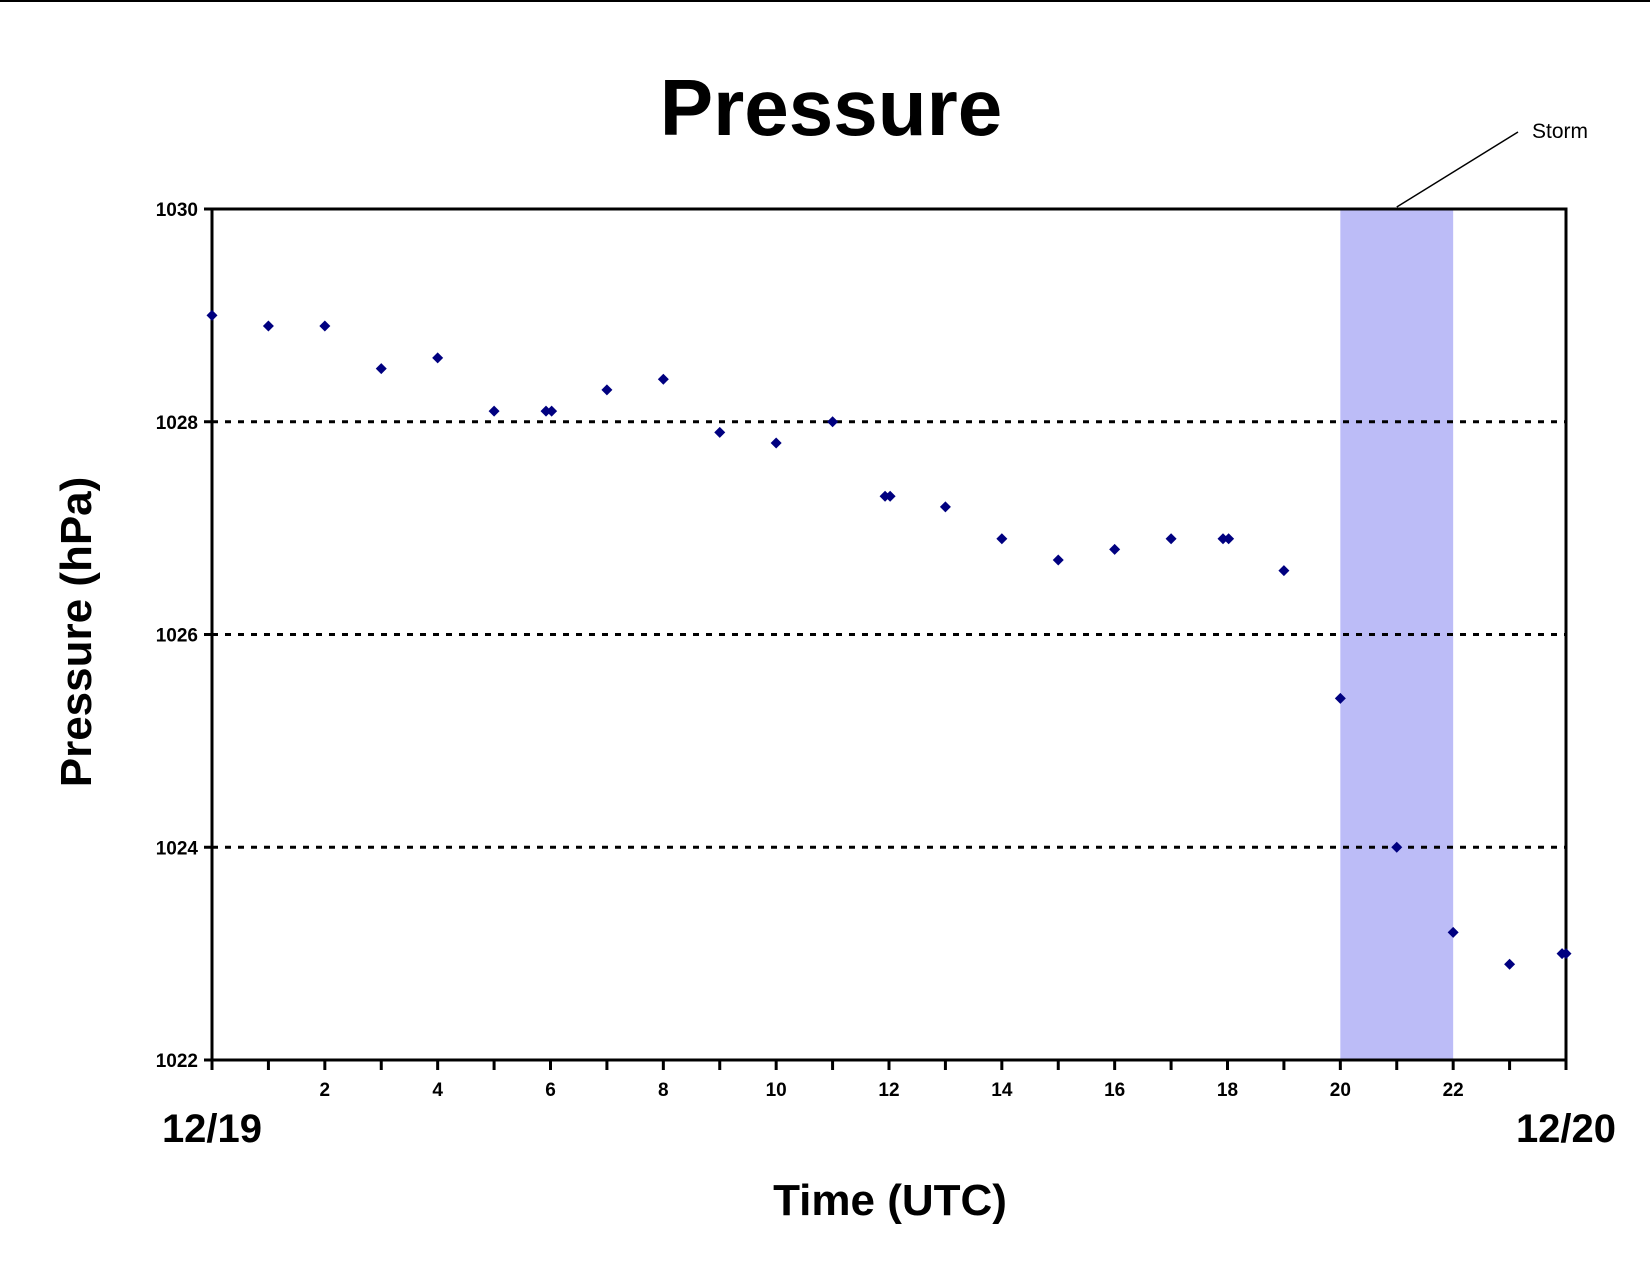 The image size is (1650, 1275). Describe the element at coordinates (776, 1090) in the screenshot. I see `x-tick-label-10: 10` at that location.